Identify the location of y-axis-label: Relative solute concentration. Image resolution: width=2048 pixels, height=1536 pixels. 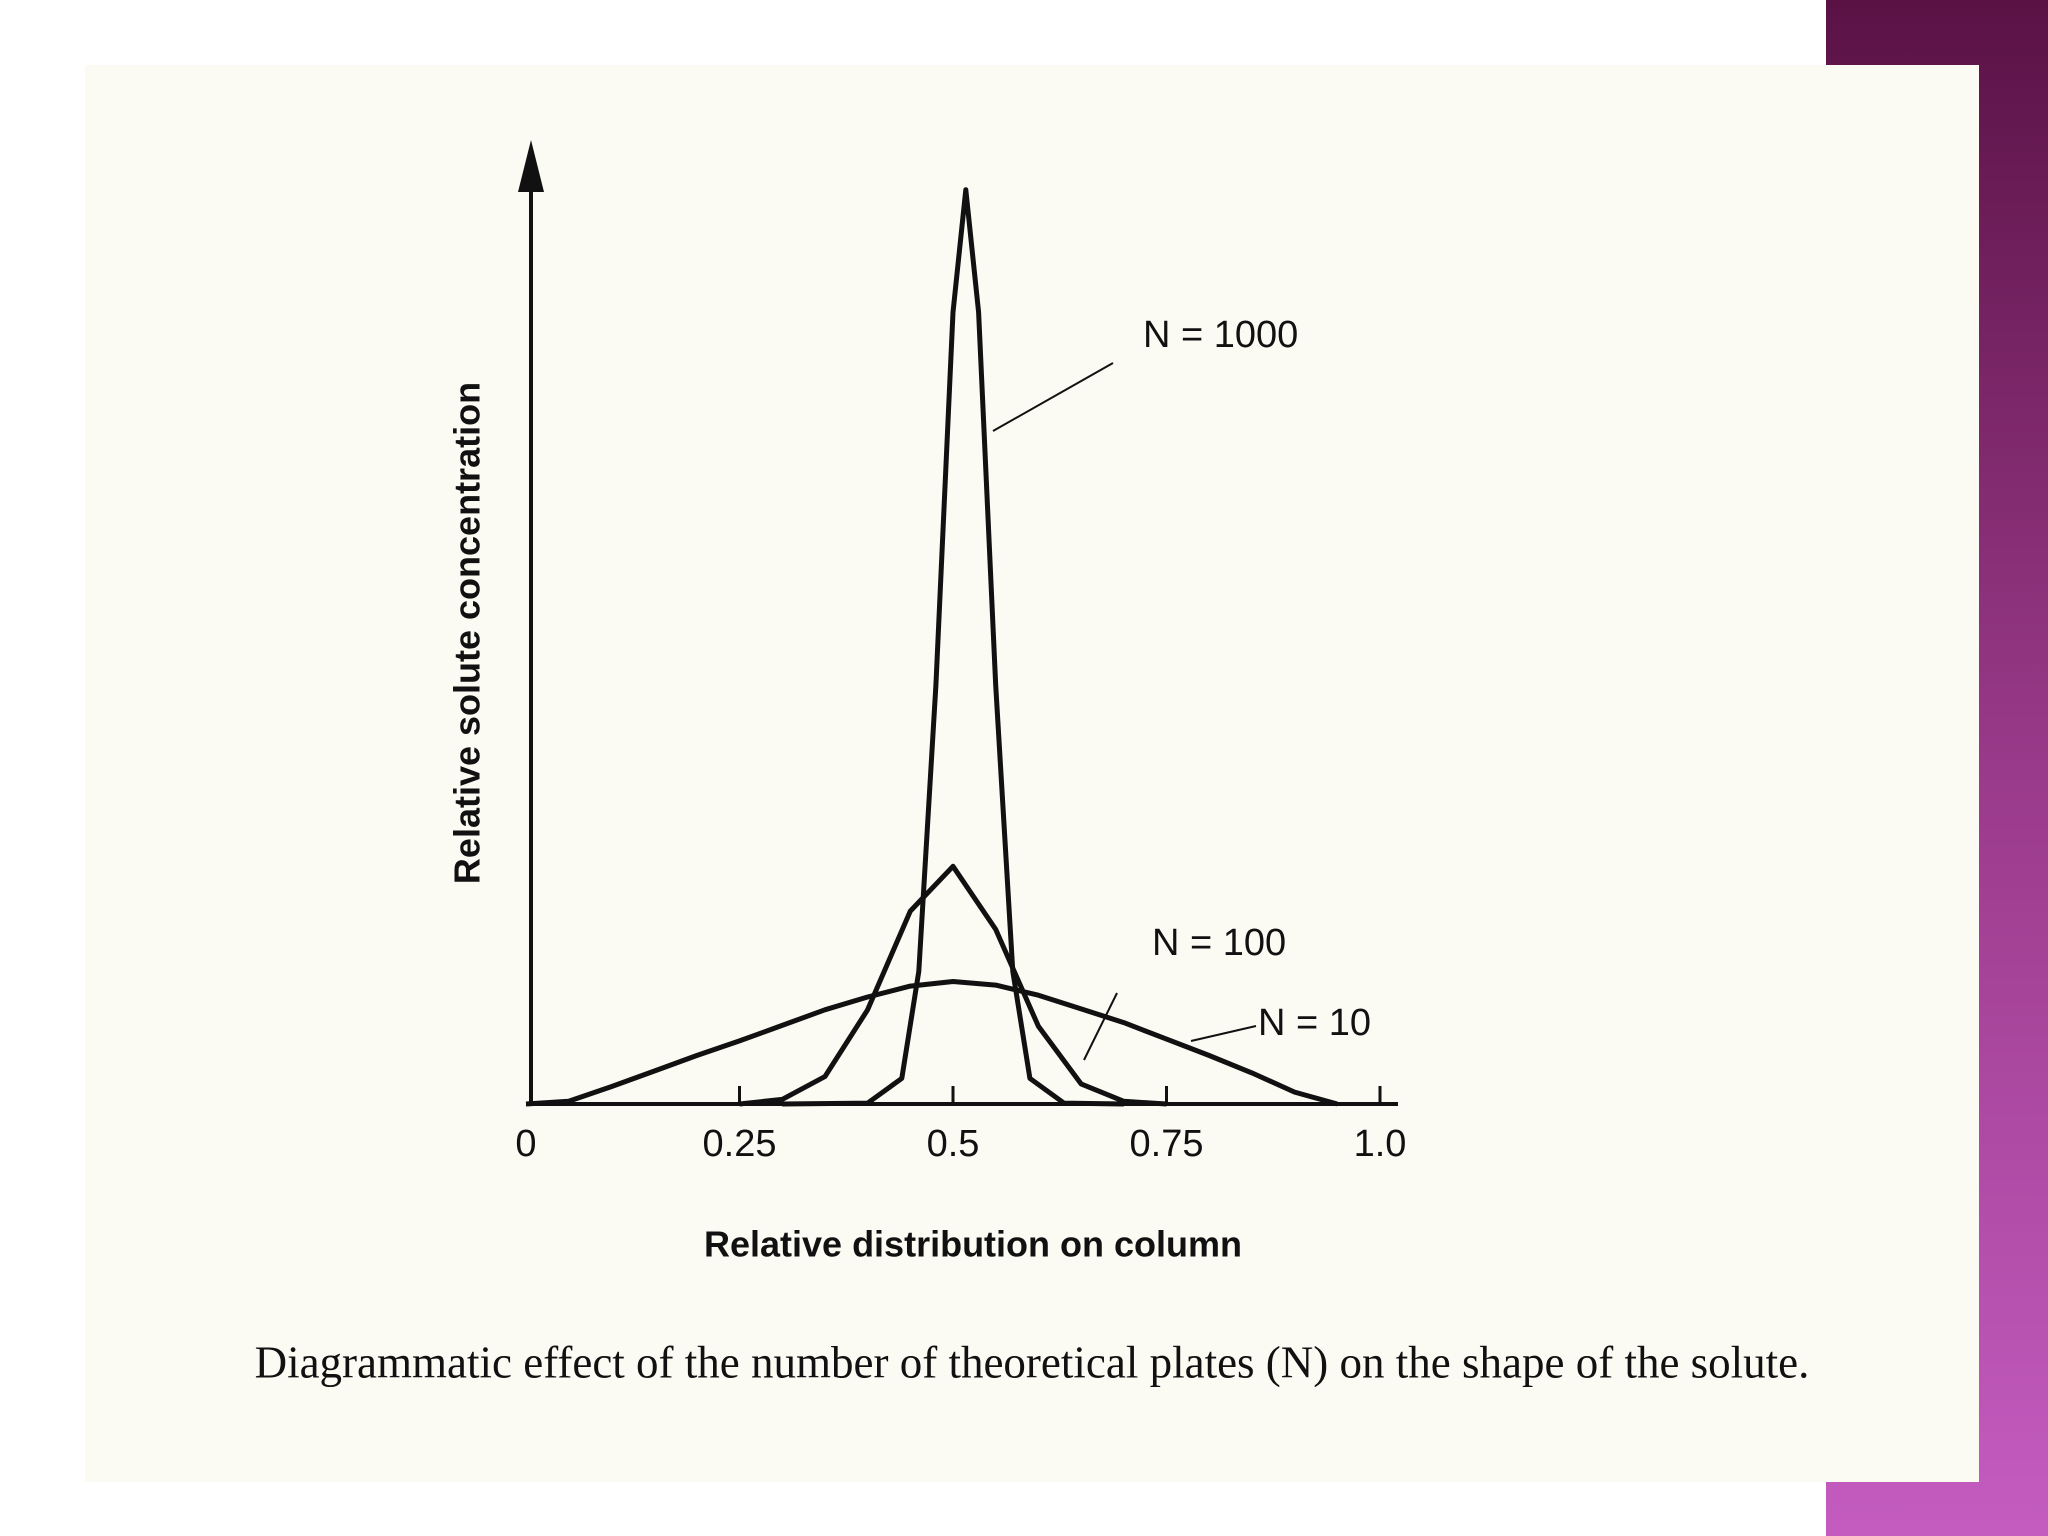
(467, 633).